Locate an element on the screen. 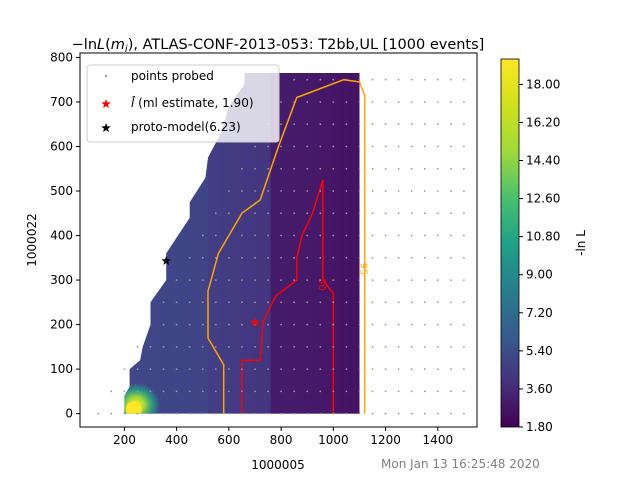 The width and height of the screenshot is (640, 480). y-tick-label: 200 is located at coordinates (61, 325).